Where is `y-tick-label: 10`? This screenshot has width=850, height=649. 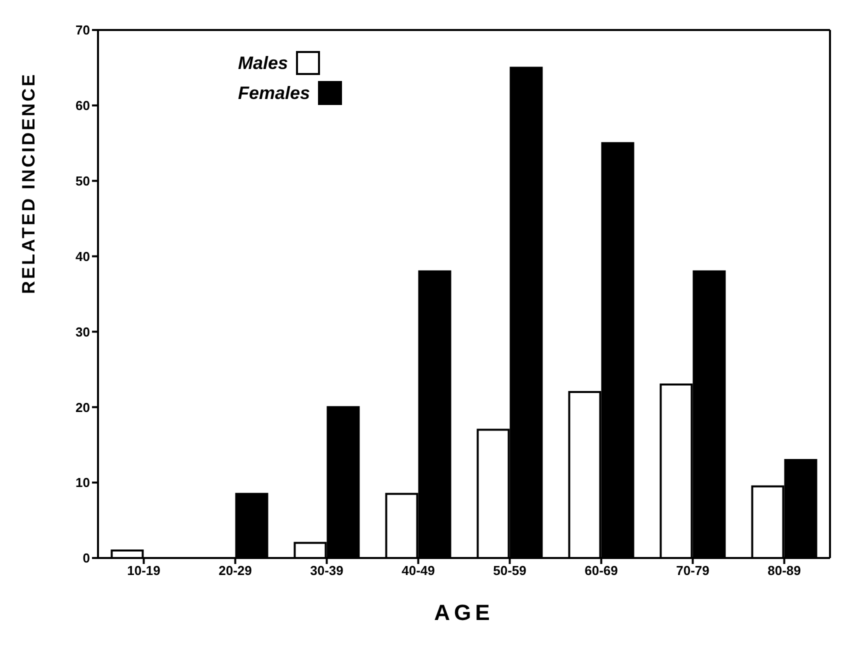 y-tick-label: 10 is located at coordinates (83, 482).